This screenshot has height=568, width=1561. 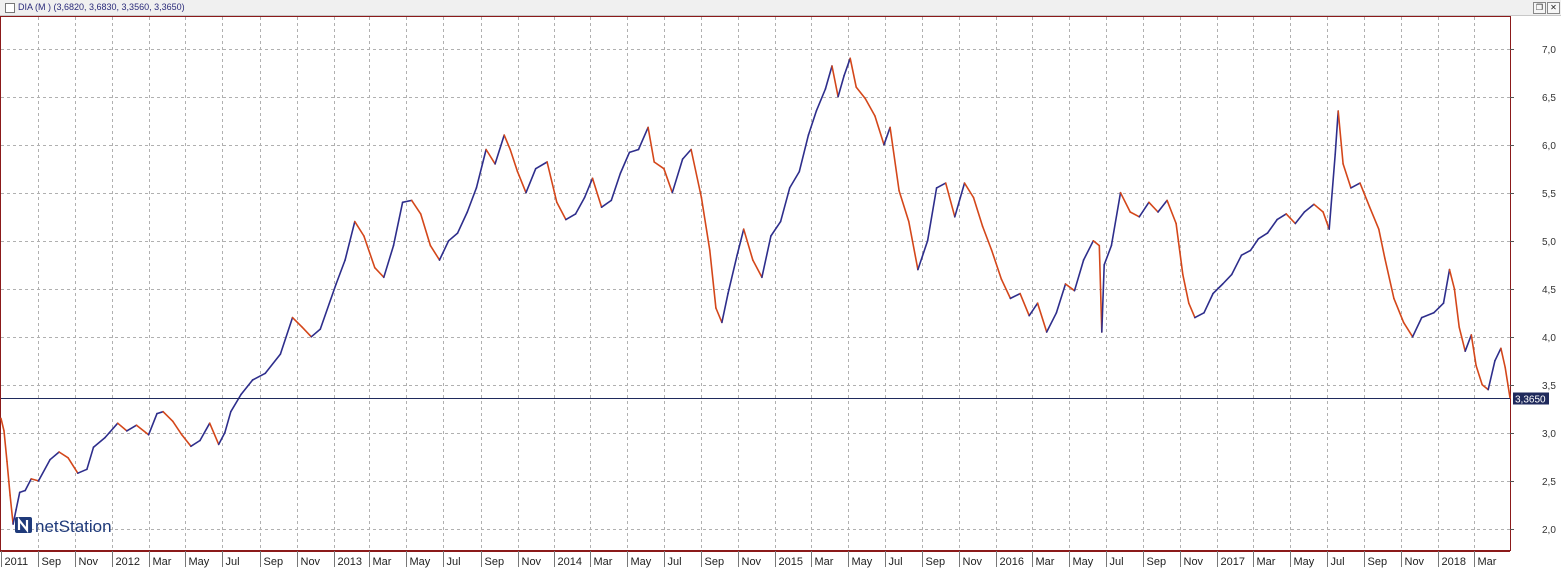 What do you see at coordinates (1012, 562) in the screenshot?
I see `x-tick-label: 2016` at bounding box center [1012, 562].